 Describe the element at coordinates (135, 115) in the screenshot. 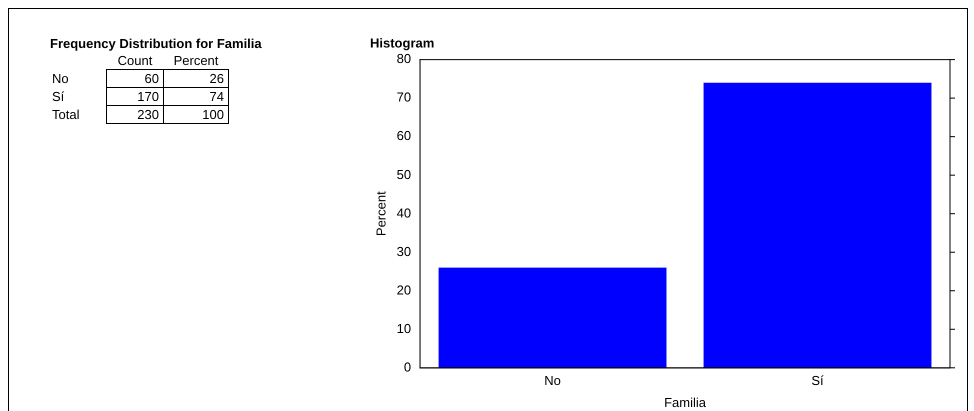

I see `data-label: 230` at that location.